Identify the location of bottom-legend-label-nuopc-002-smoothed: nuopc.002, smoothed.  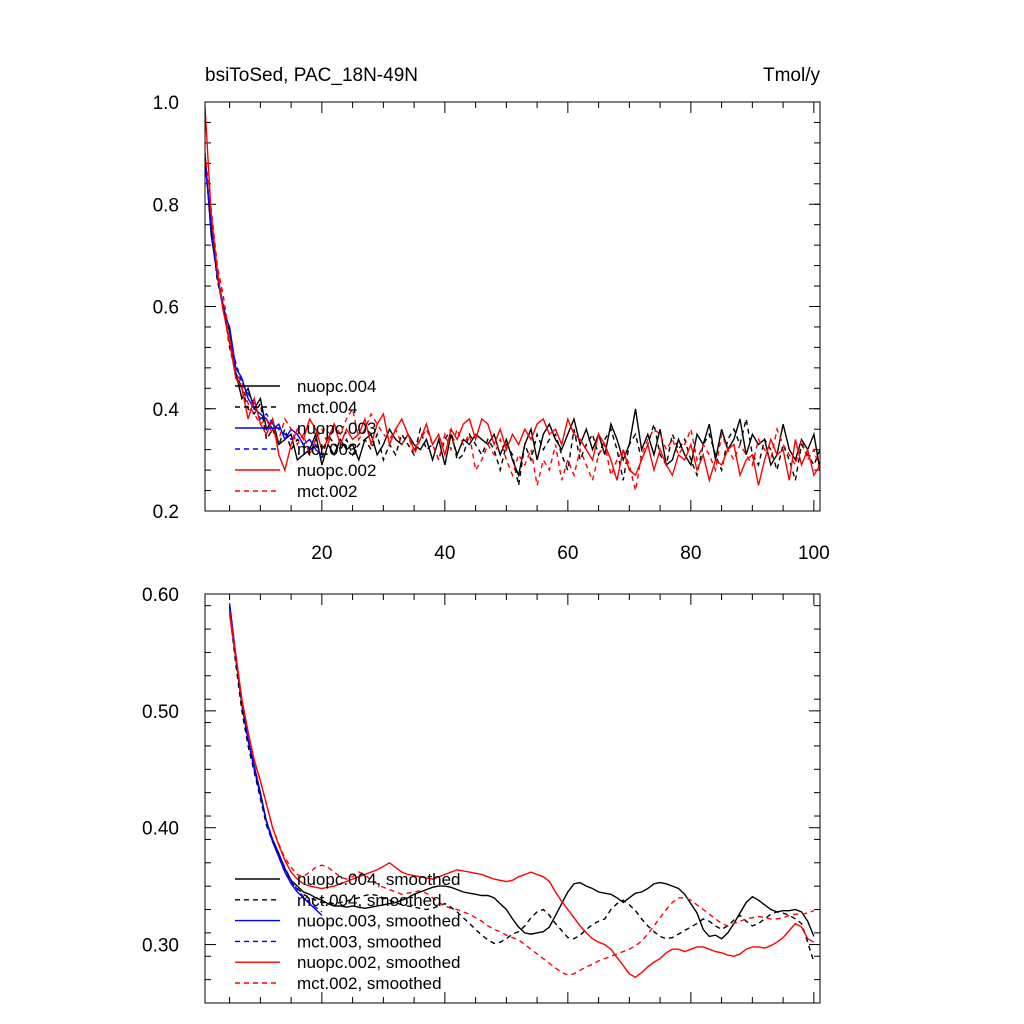
(379, 962).